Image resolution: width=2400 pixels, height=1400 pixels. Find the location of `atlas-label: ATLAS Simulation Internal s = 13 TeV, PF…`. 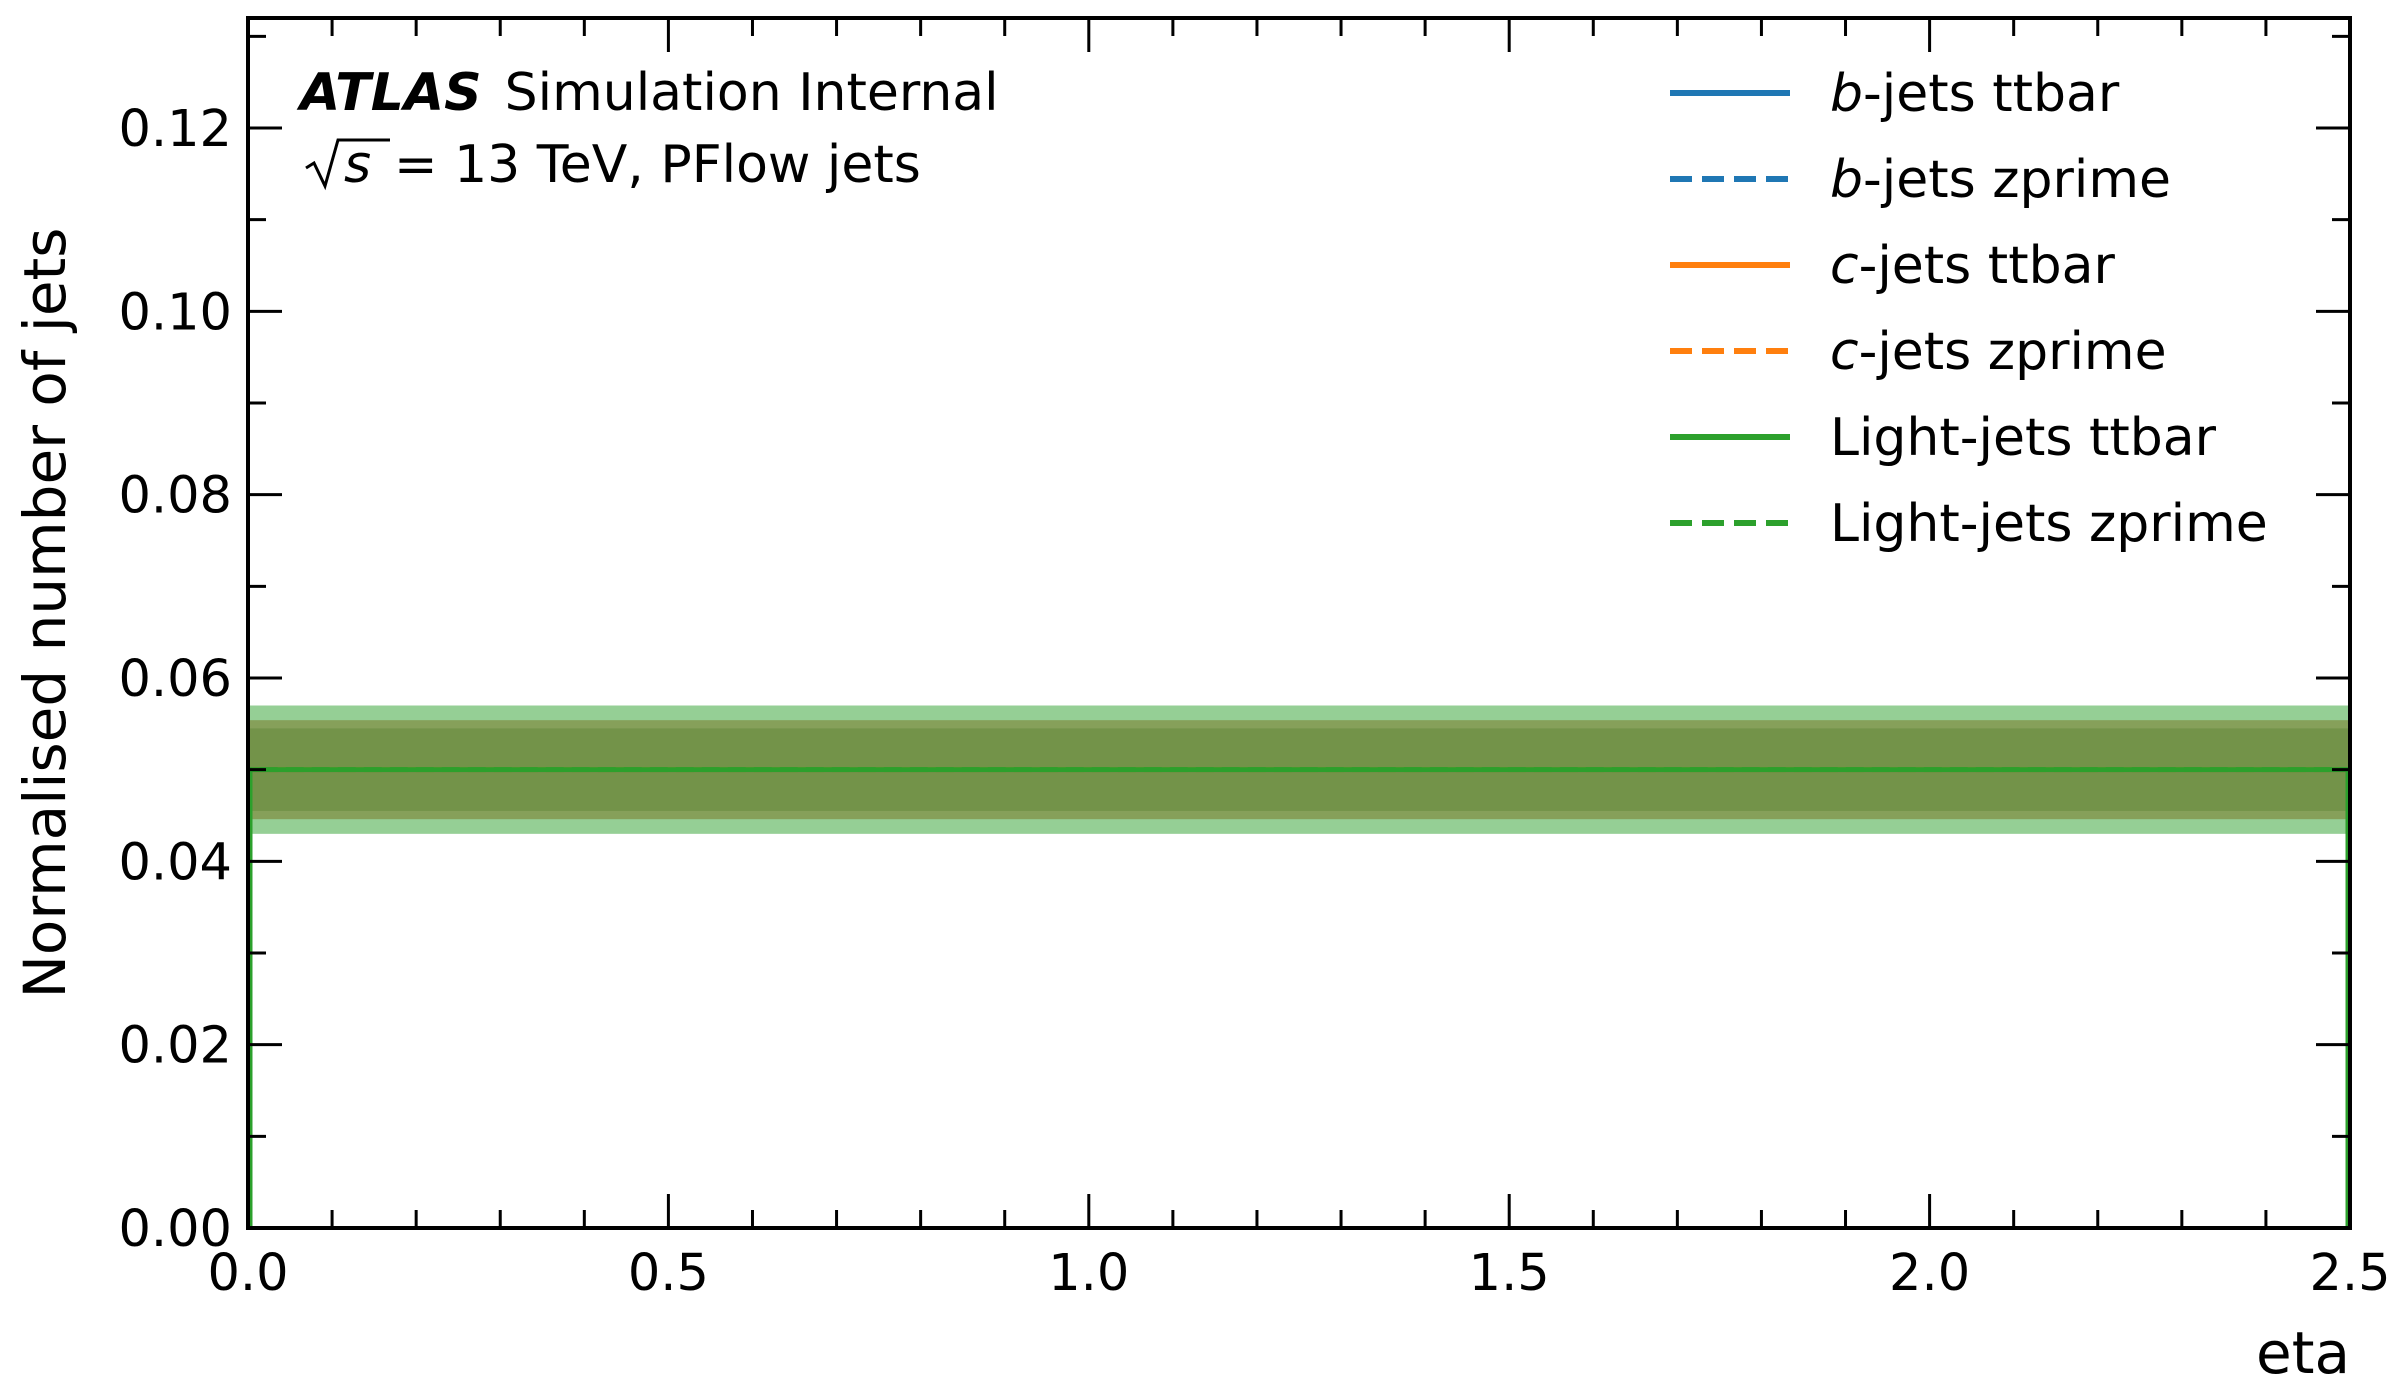

atlas-label: ATLAS Simulation Internal s = 13 TeV, PF… is located at coordinates (647, 129).